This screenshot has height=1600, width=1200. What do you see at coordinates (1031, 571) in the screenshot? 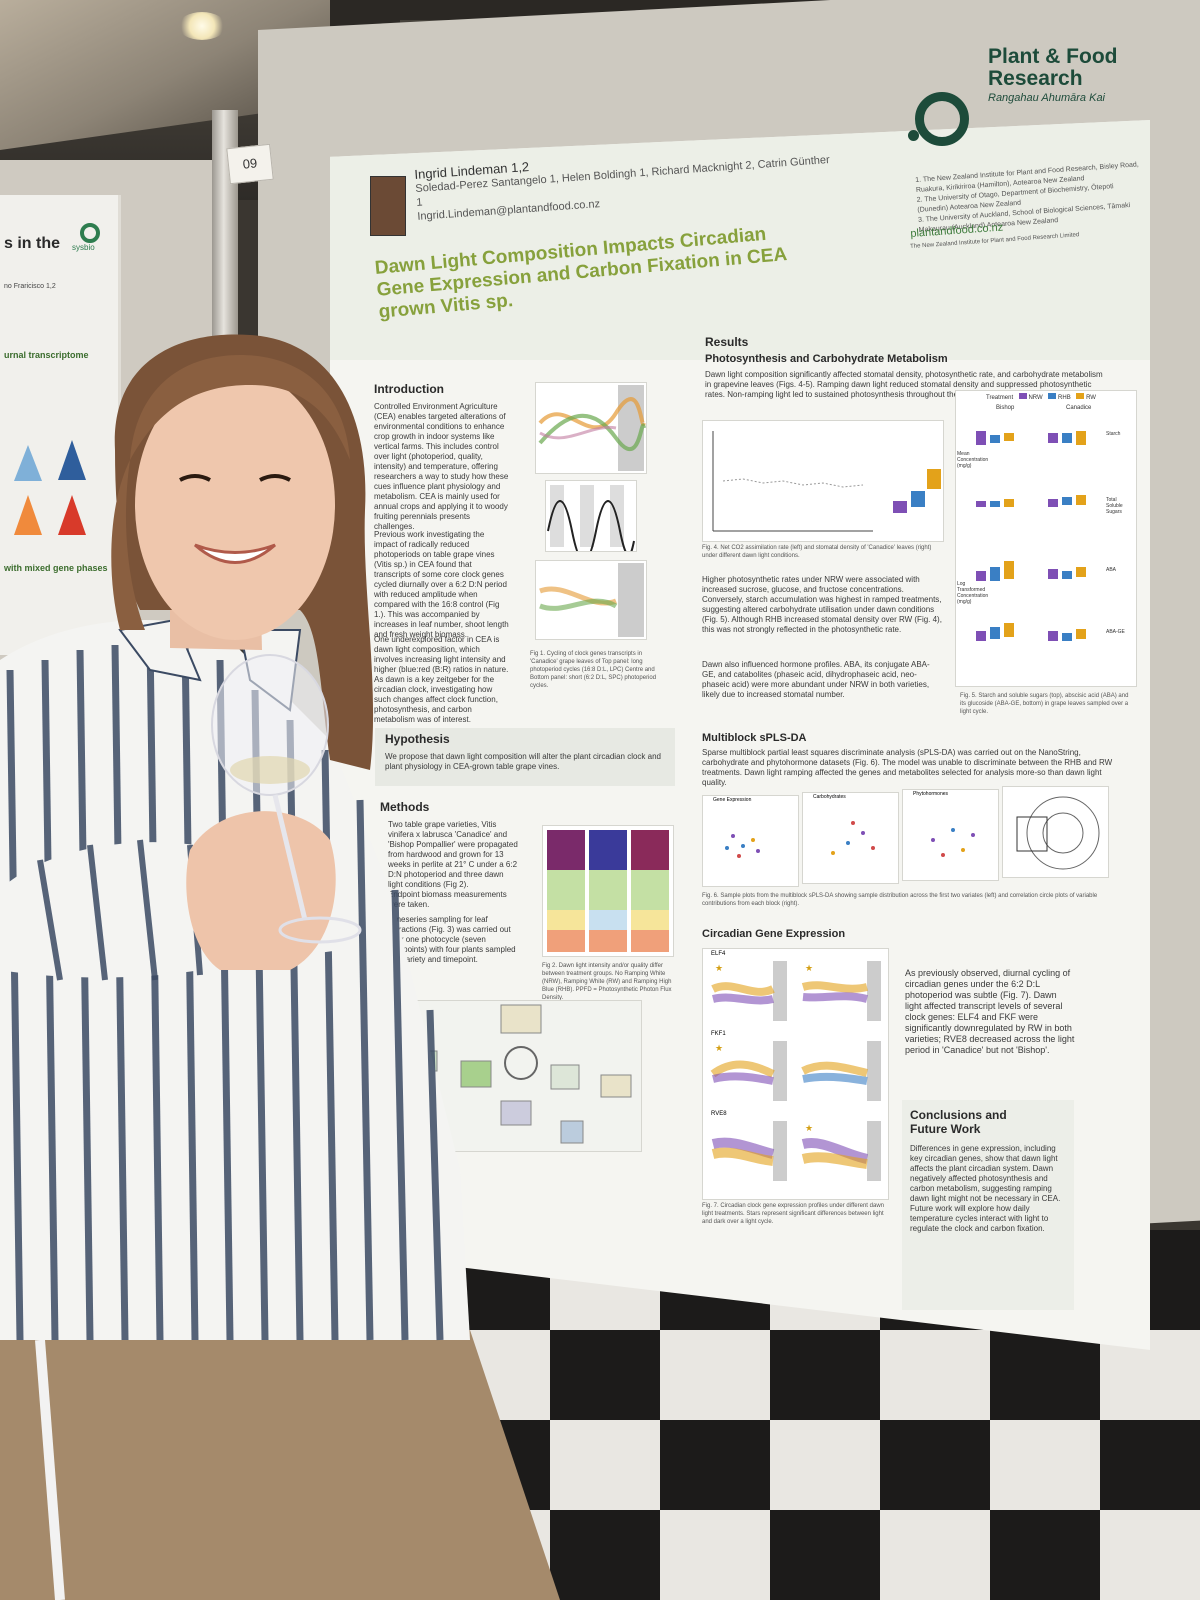
I see `fig5-row-aba` at bounding box center [1031, 571].